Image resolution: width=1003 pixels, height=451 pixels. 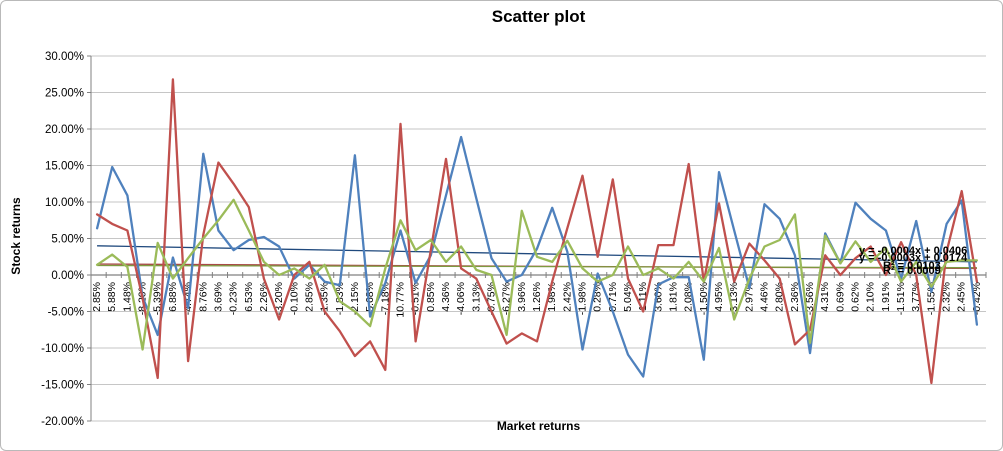 I want to click on y-tick-label: -5.00%, so click(x=66, y=313).